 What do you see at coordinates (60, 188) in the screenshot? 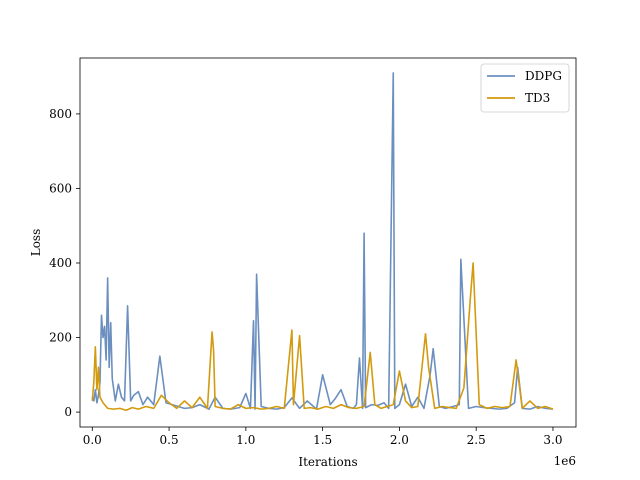
I see `y-tick-label: 600` at bounding box center [60, 188].